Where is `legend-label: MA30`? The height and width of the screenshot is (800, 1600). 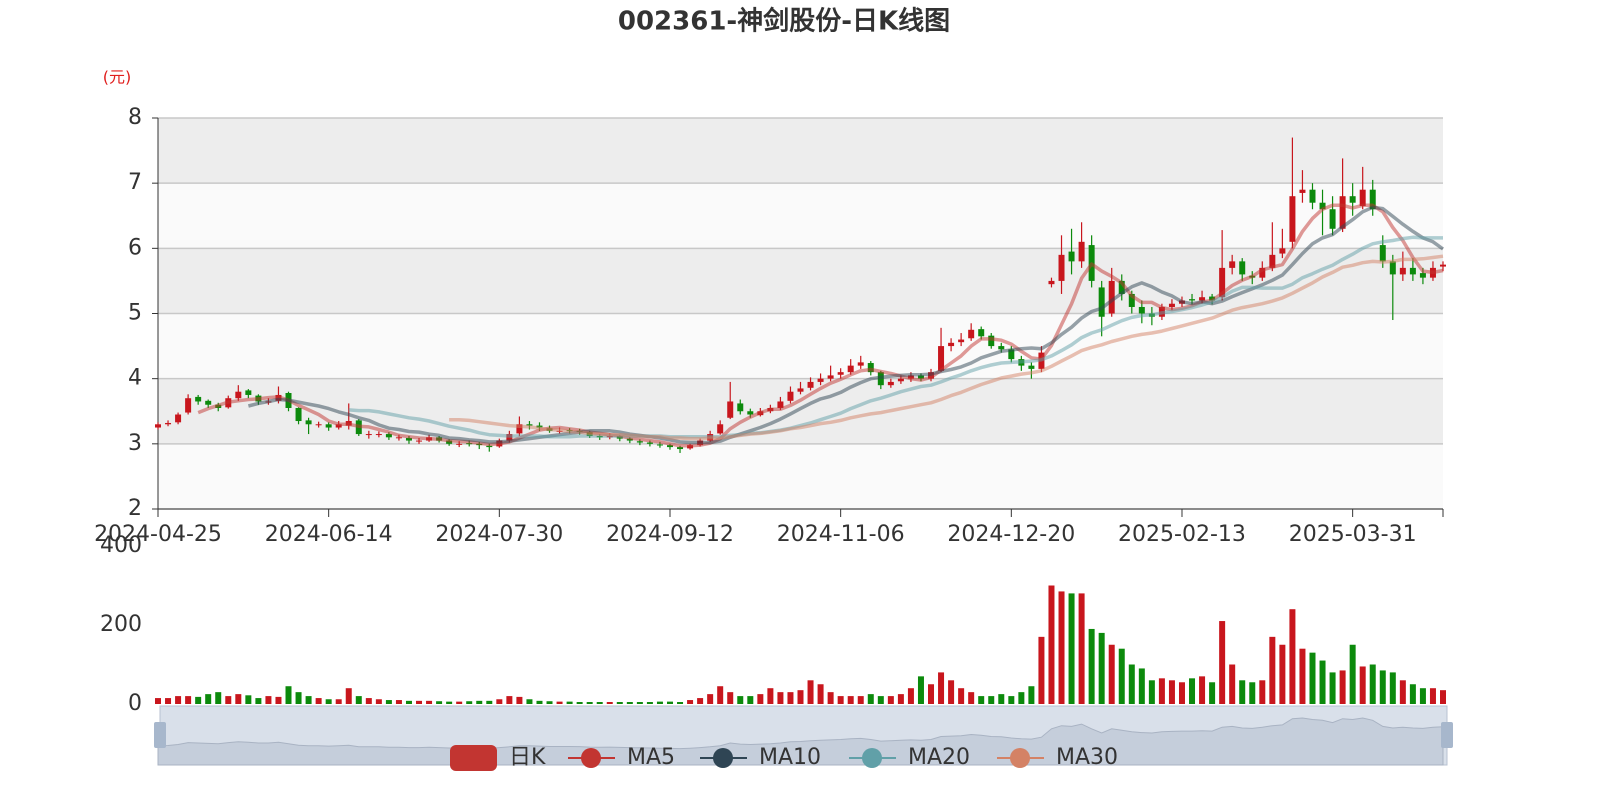
legend-label: MA30 is located at coordinates (1087, 757).